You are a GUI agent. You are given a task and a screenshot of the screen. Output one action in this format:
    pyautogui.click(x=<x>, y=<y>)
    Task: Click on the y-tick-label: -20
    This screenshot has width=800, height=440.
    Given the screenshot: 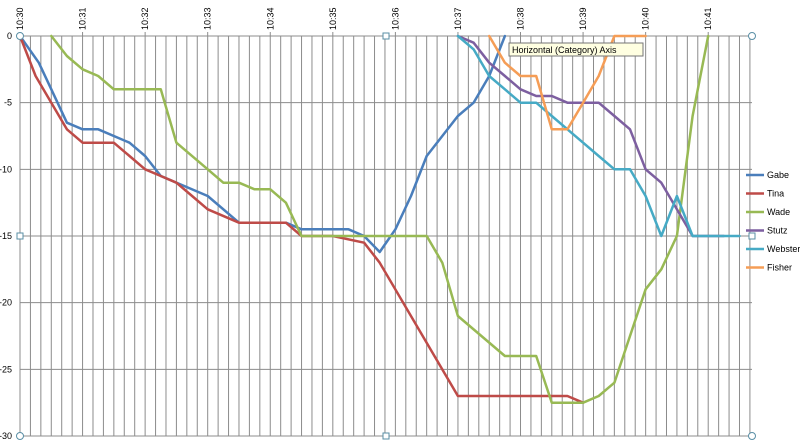 What is the action you would take?
    pyautogui.click(x=6, y=303)
    